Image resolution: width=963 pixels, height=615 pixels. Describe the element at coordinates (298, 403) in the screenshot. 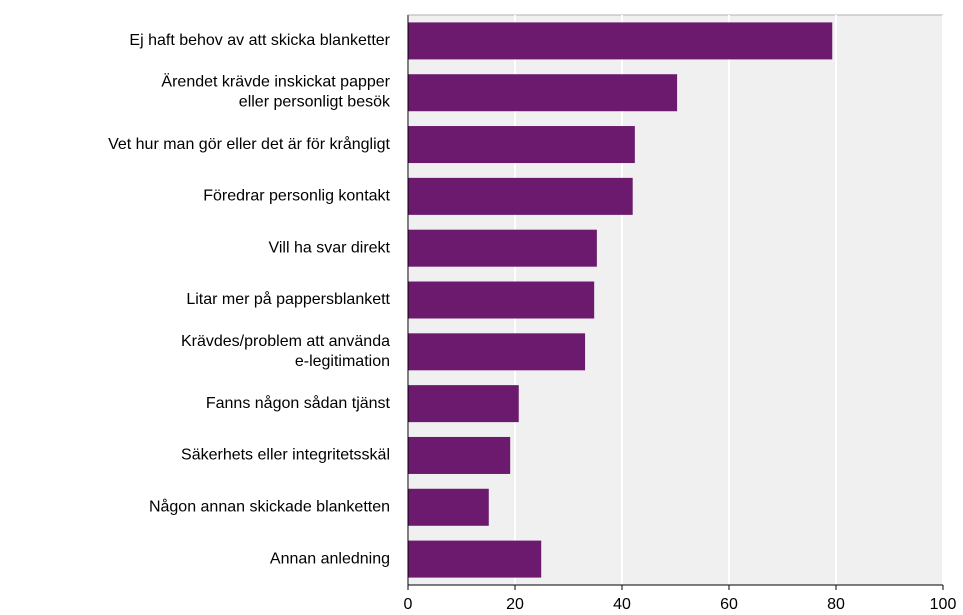

I see `y-tick-label: Fanns någon sådan tjänst` at that location.